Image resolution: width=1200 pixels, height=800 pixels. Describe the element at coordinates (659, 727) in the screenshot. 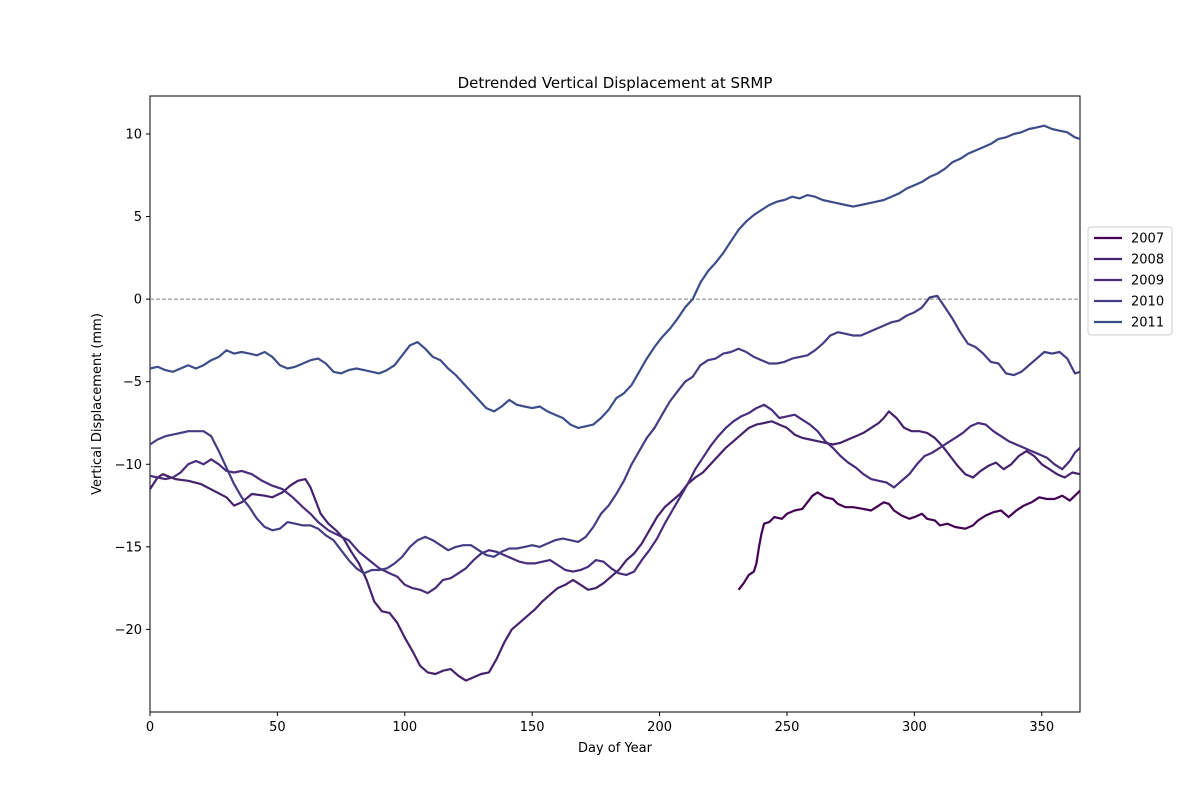

I see `x-tick-label: 200` at that location.